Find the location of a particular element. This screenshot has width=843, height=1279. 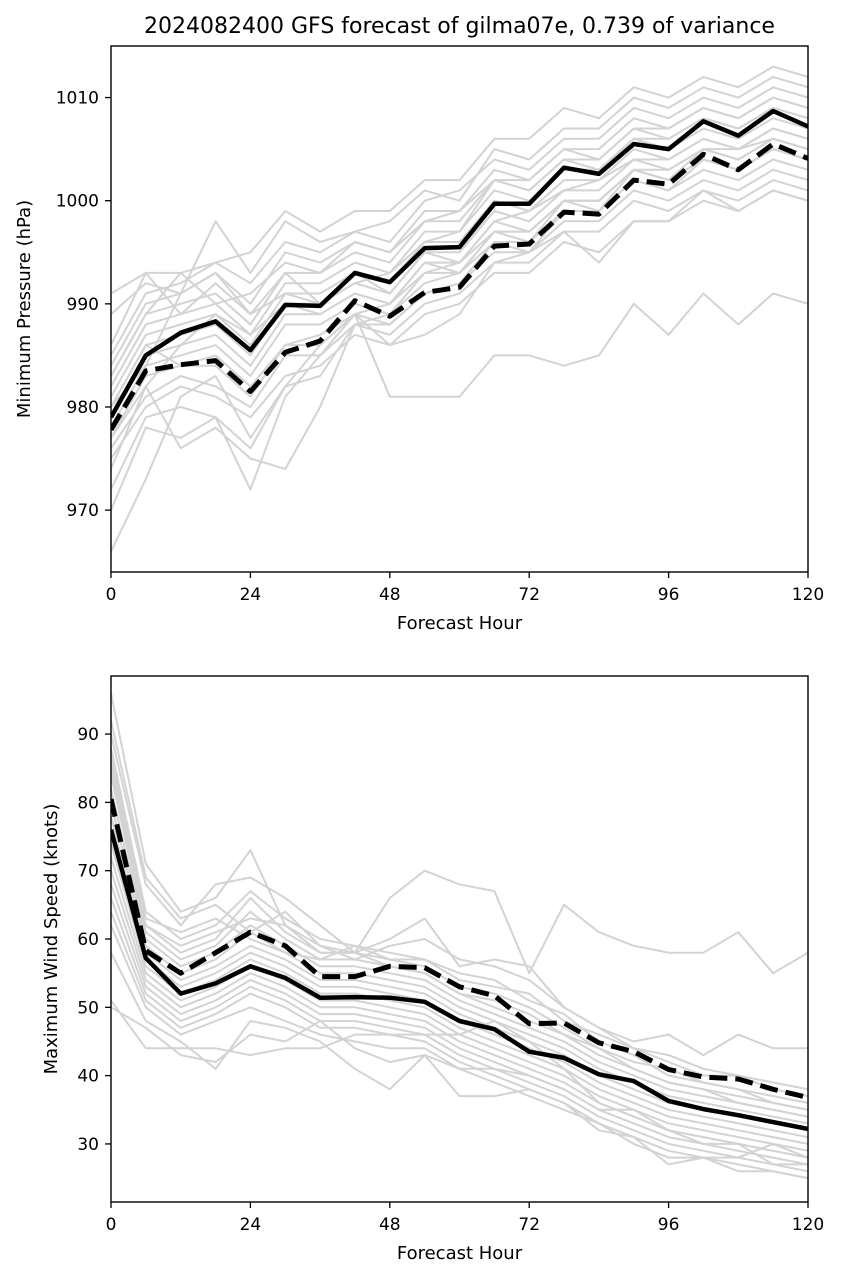

pressure-x-tick-label: 72 is located at coordinates (529, 595).